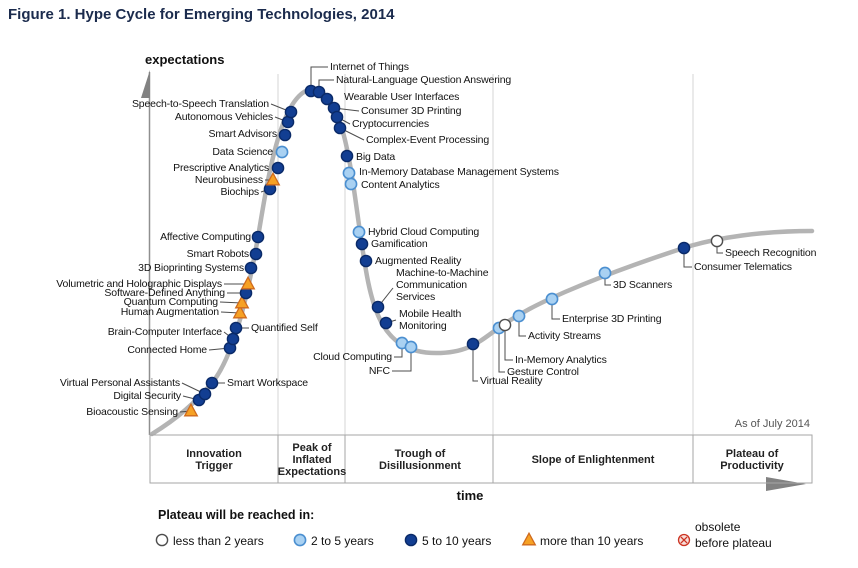  I want to click on leader-activity-streams, so click(522, 326).